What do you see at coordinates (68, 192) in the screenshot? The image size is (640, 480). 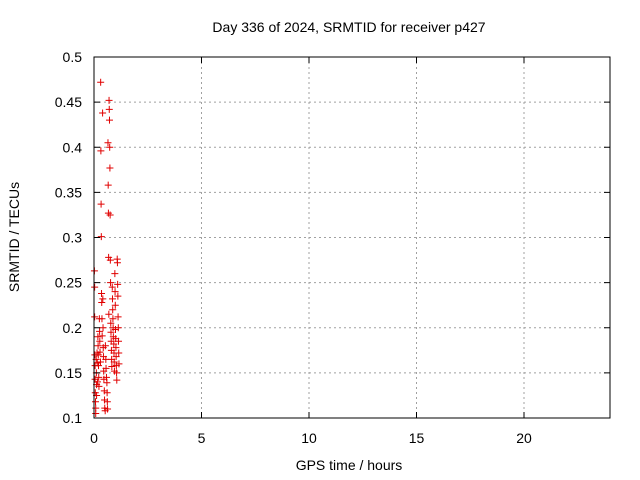 I see `y-tick-label: 0.35` at bounding box center [68, 192].